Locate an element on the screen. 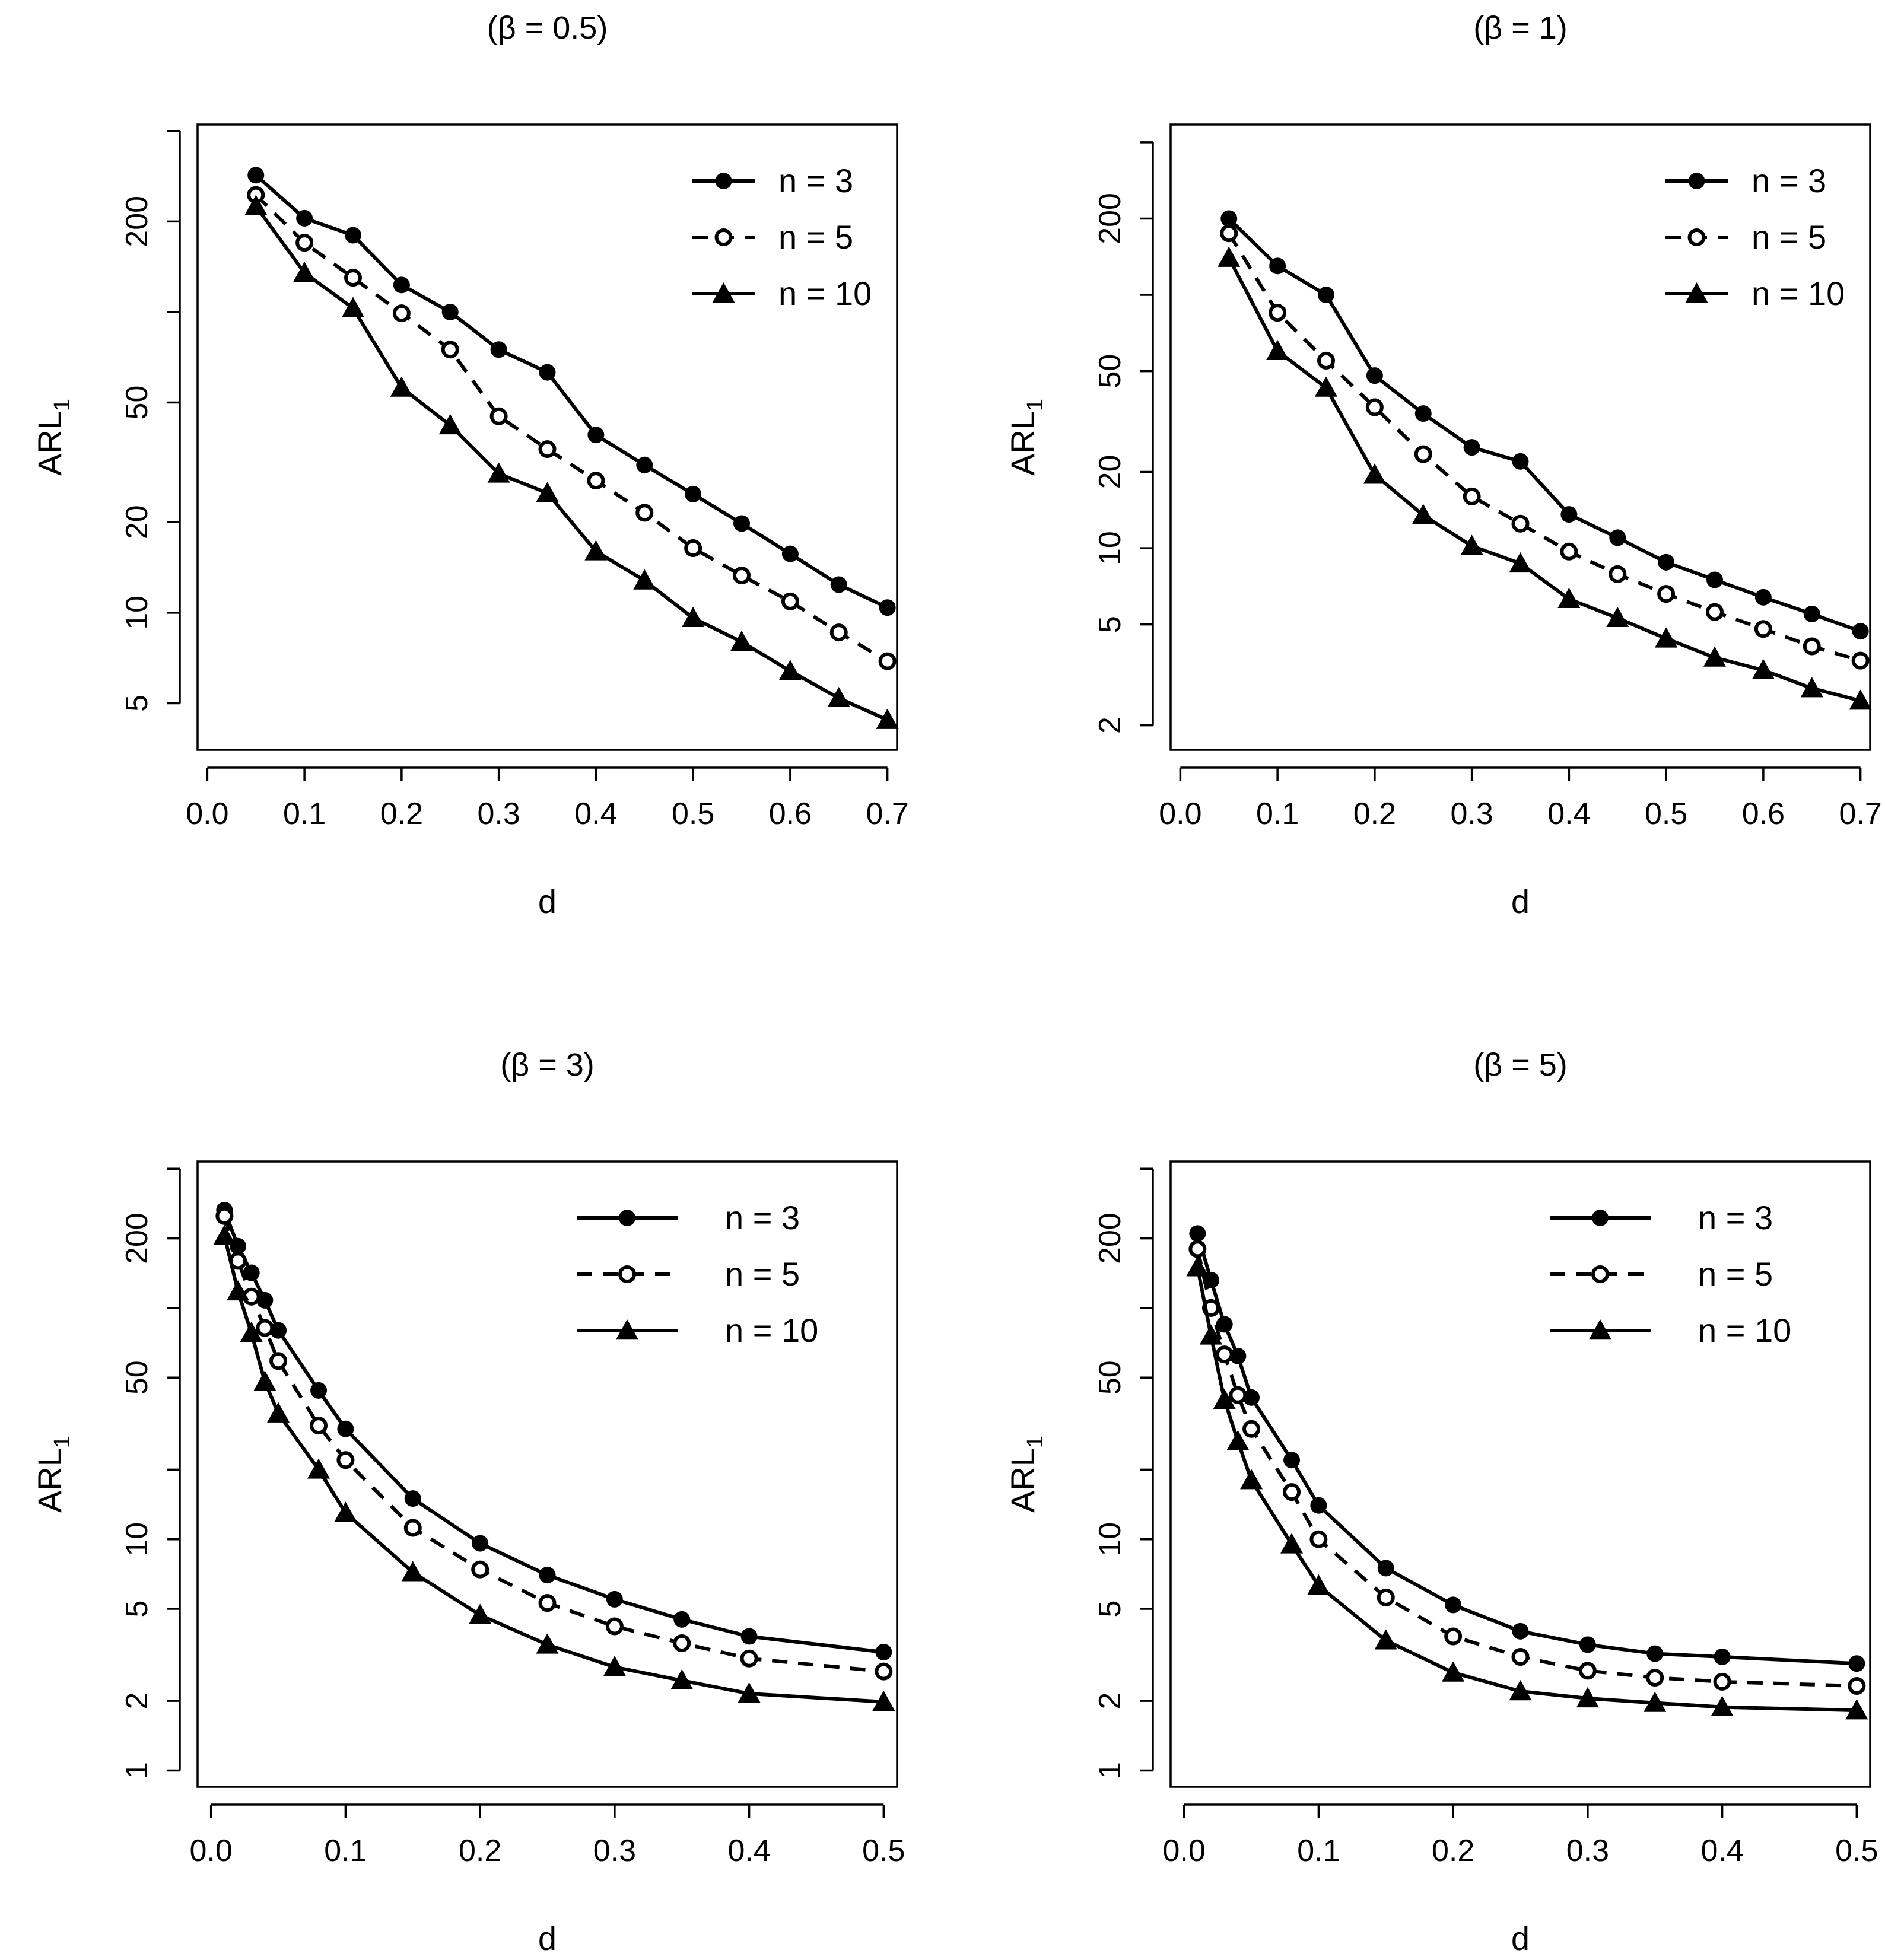 The image size is (1885, 1960). y-tick-label: 200 is located at coordinates (1110, 1238).